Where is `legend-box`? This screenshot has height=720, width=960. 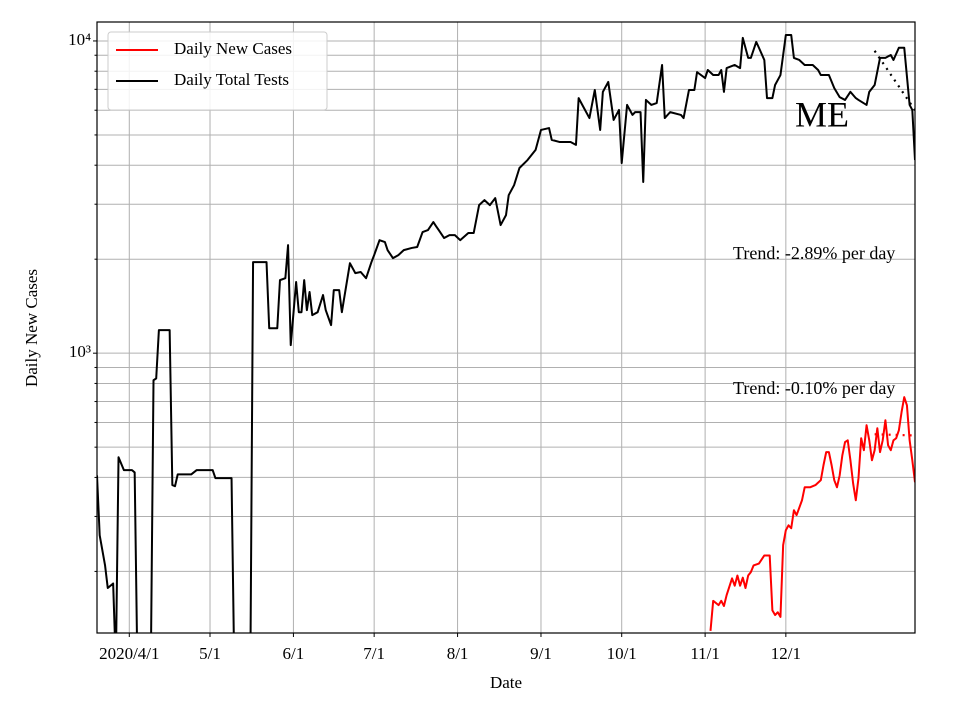
legend-box is located at coordinates (217, 71).